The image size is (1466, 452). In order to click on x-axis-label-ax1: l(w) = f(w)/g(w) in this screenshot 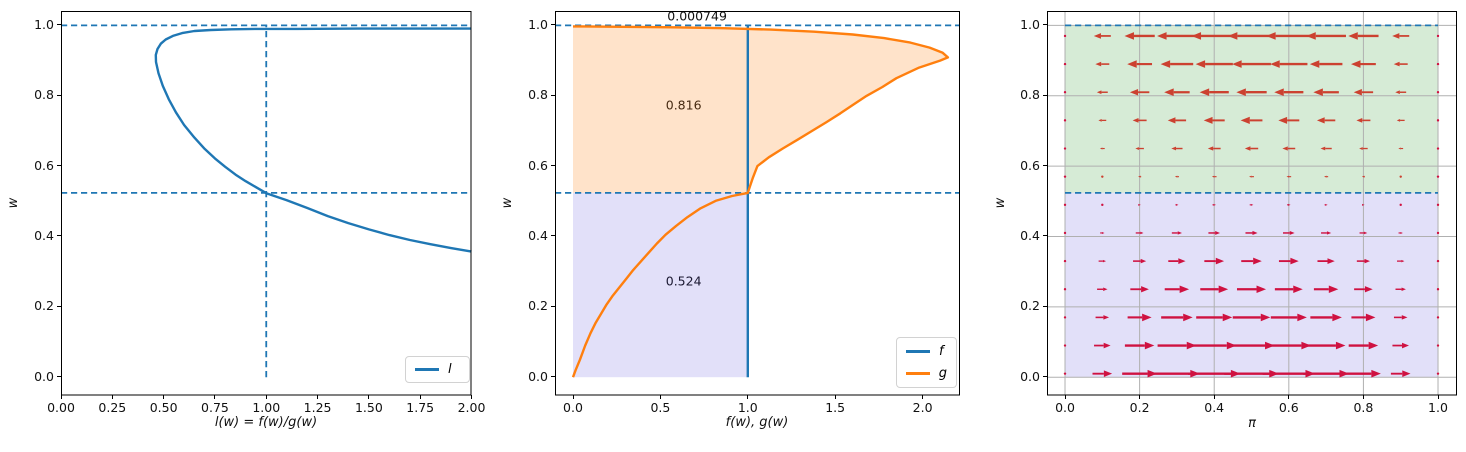, I will do `click(266, 422)`.